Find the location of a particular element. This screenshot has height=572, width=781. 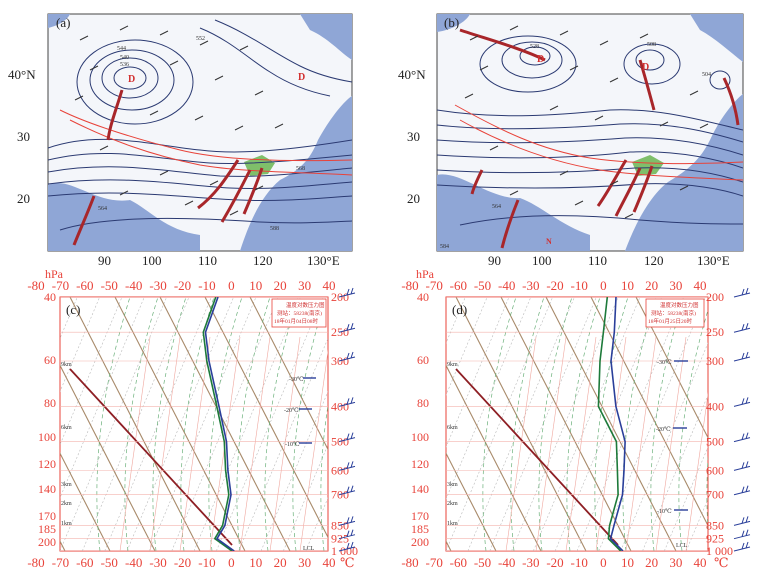

skewt-c-left-tick: 40 is located at coordinates (50, 297).